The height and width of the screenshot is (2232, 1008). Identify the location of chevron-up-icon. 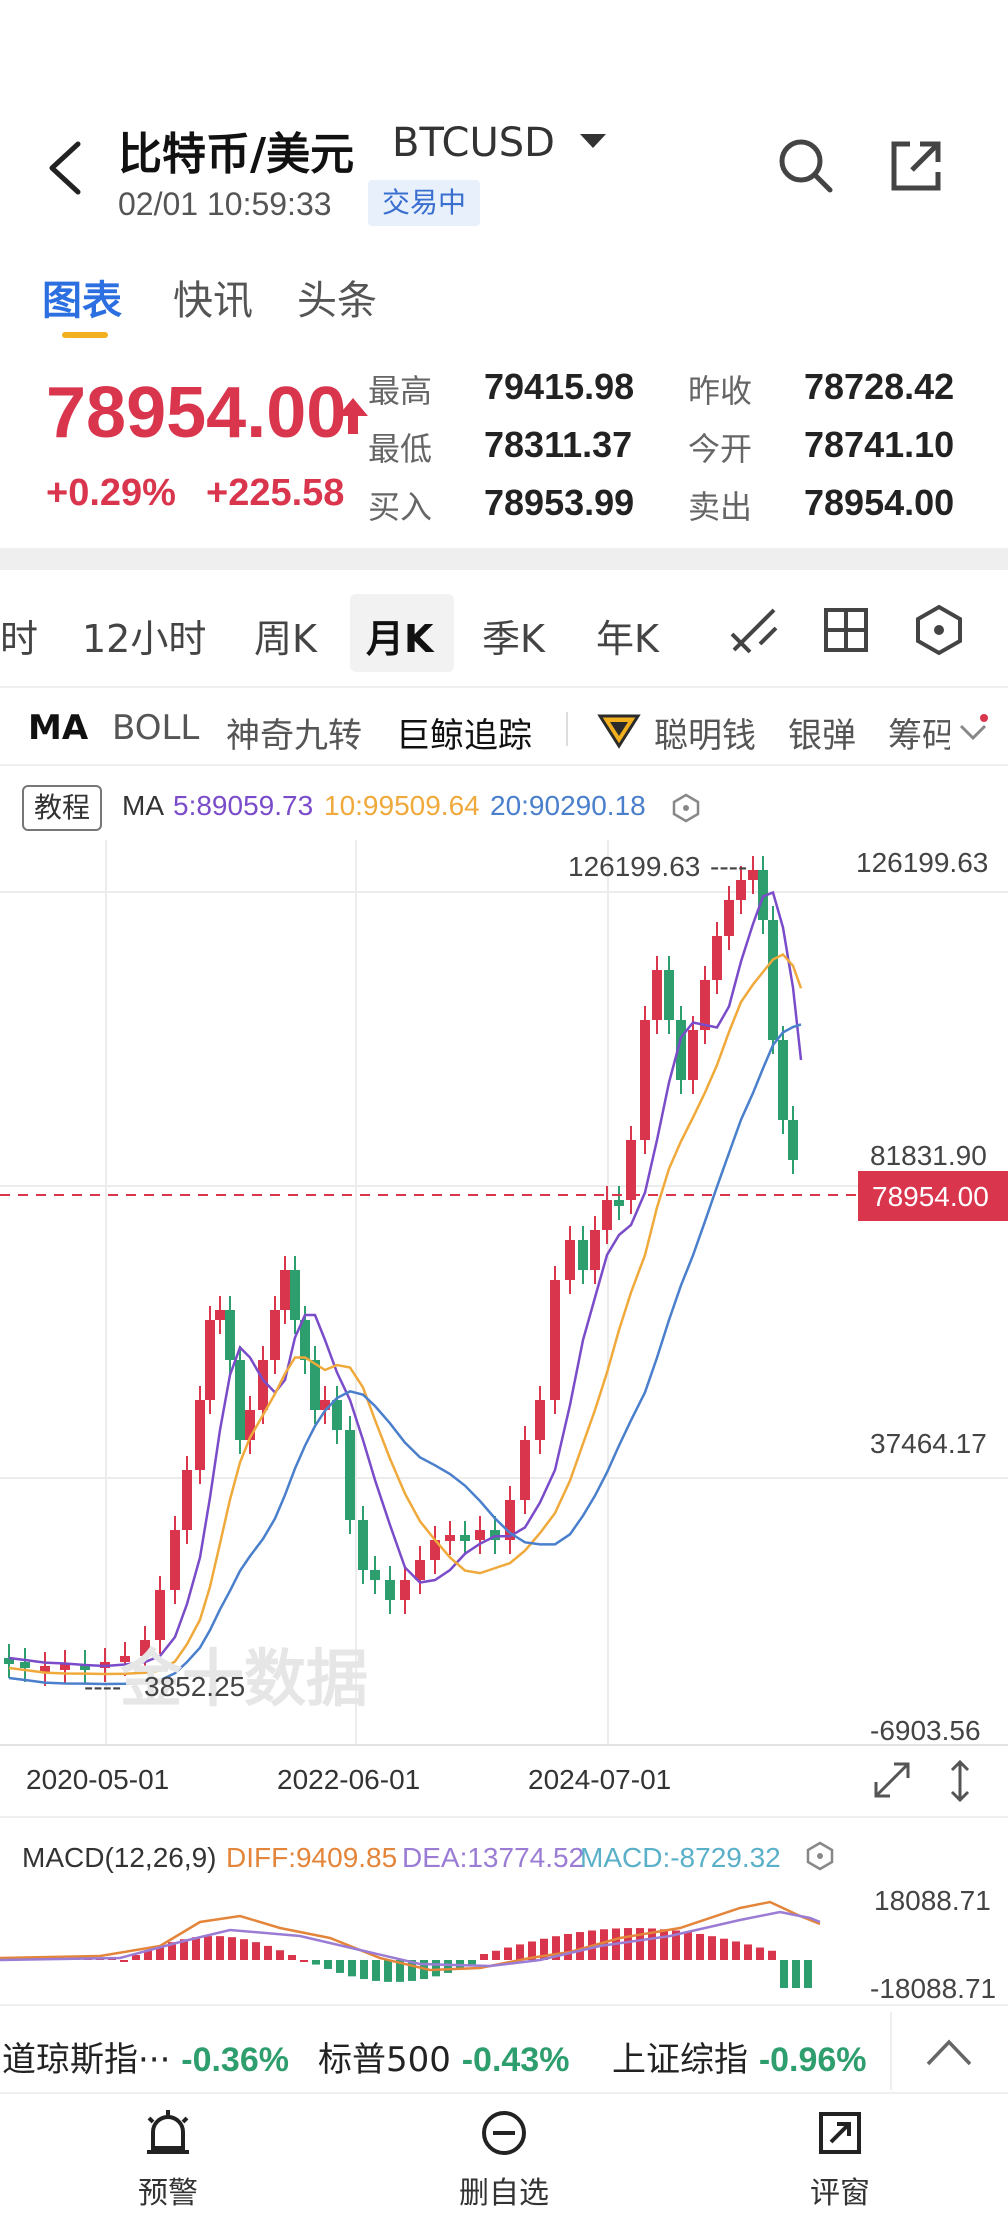
(949, 2052).